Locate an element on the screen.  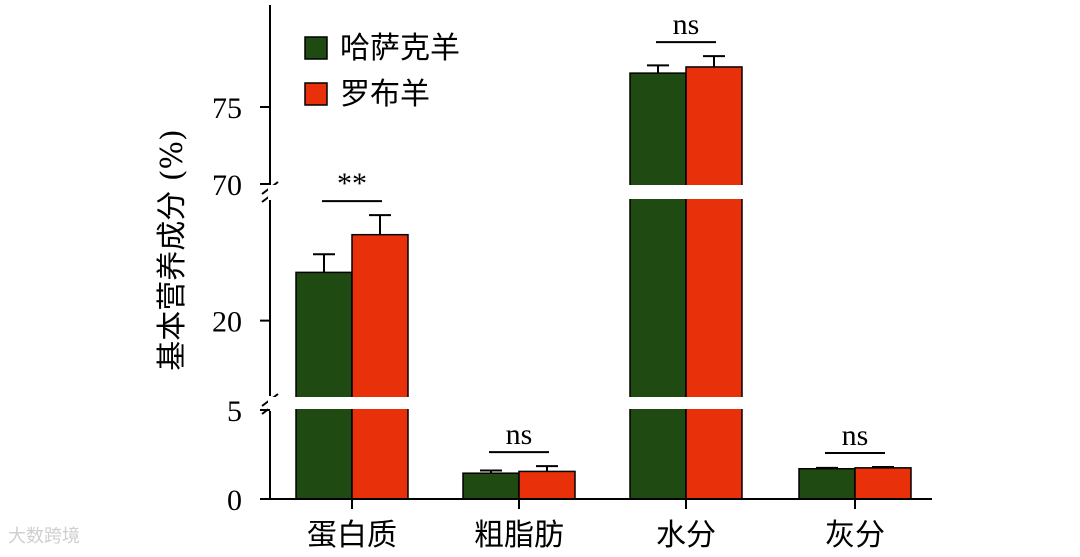
x-tick-label: 水分 is located at coordinates (686, 535).